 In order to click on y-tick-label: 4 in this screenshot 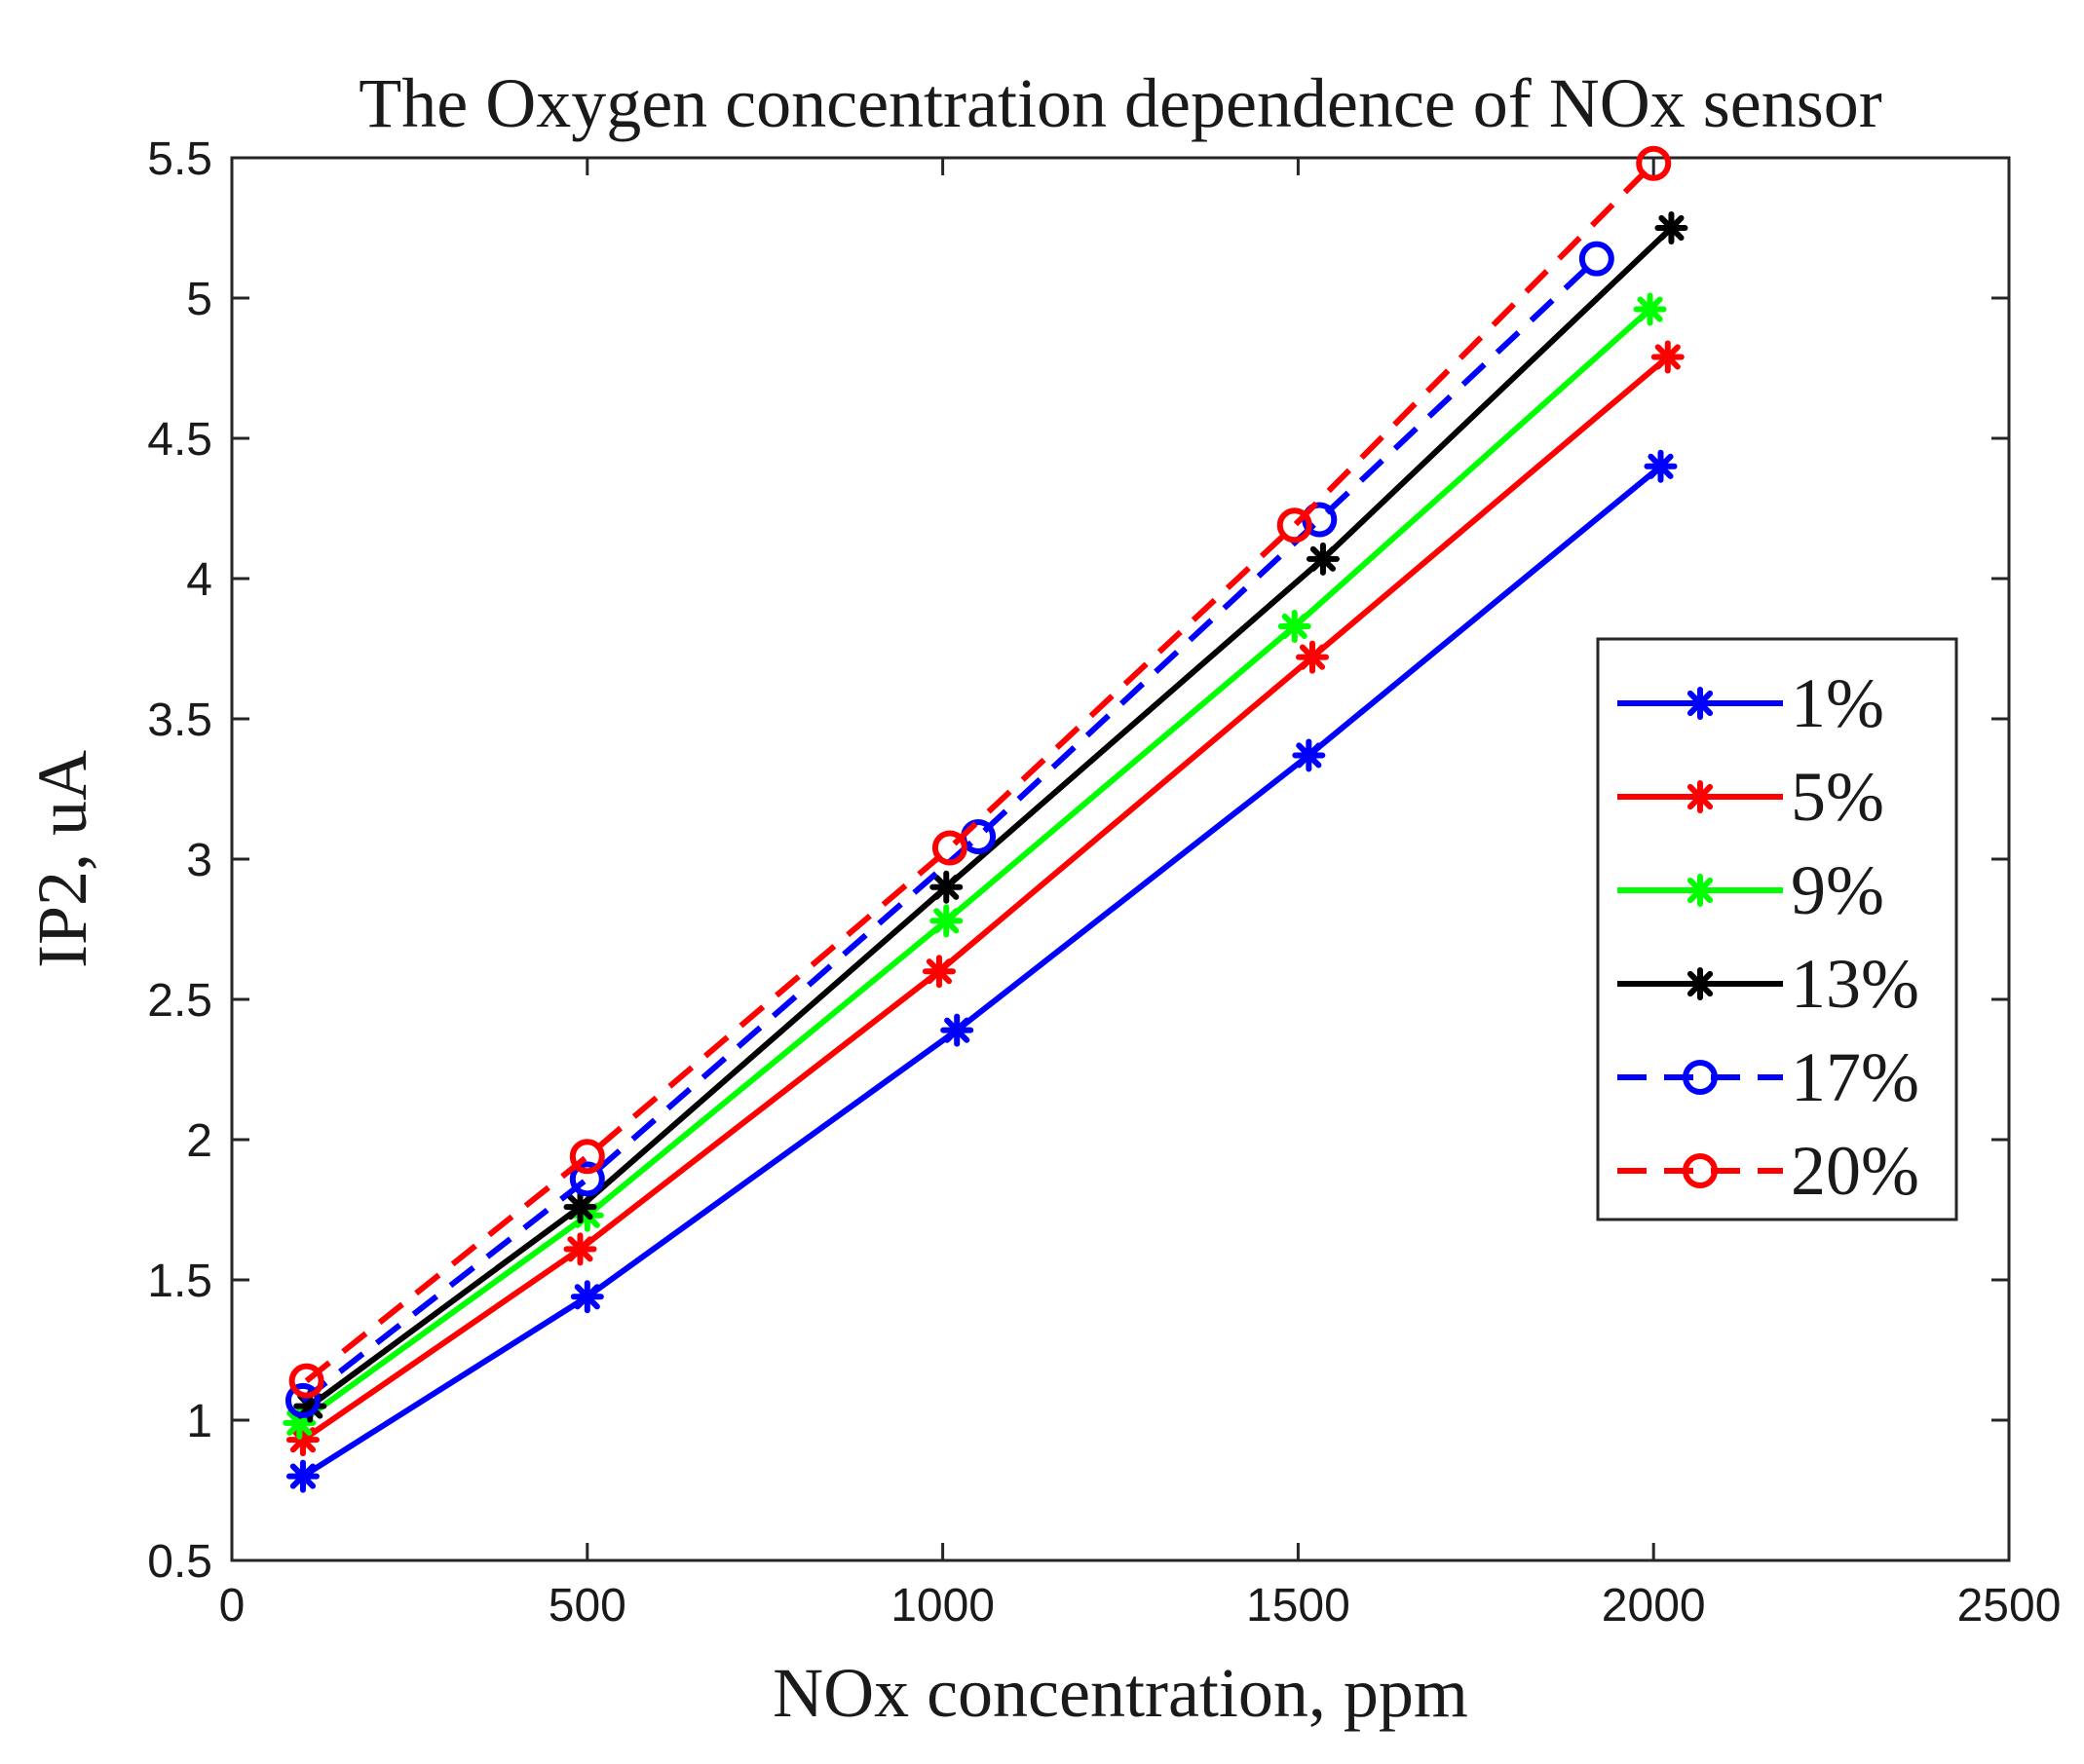, I will do `click(199, 580)`.